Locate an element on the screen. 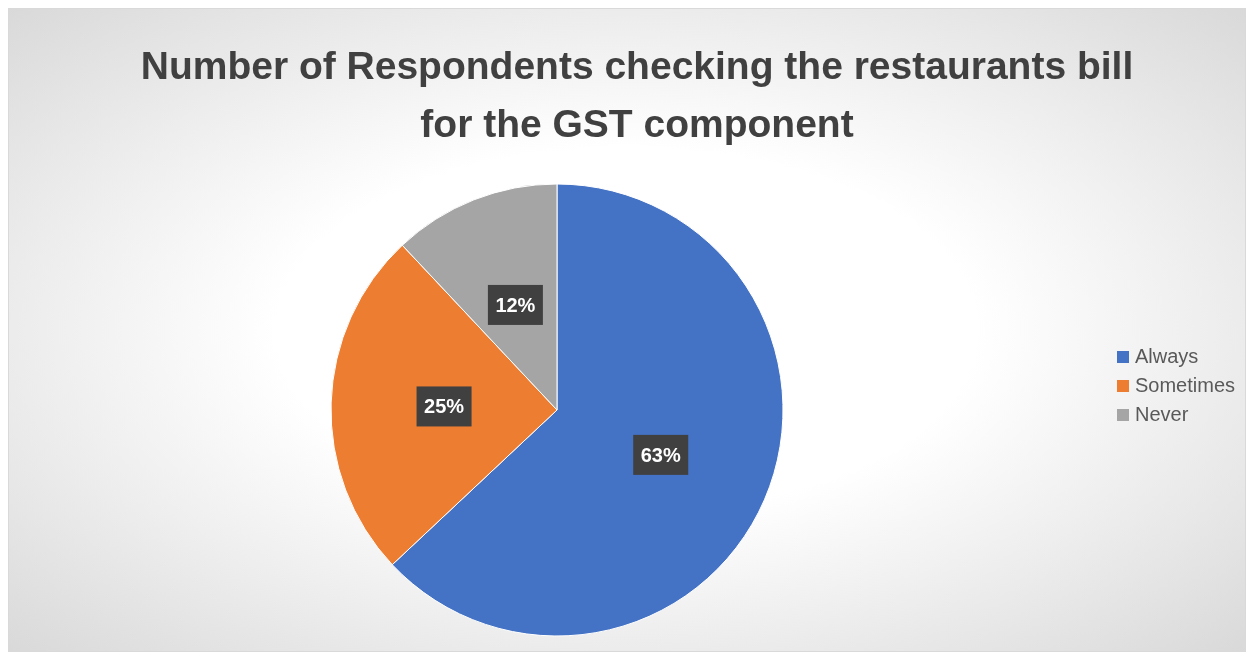 The width and height of the screenshot is (1252, 658). legend-label: Sometimes is located at coordinates (1184, 385).